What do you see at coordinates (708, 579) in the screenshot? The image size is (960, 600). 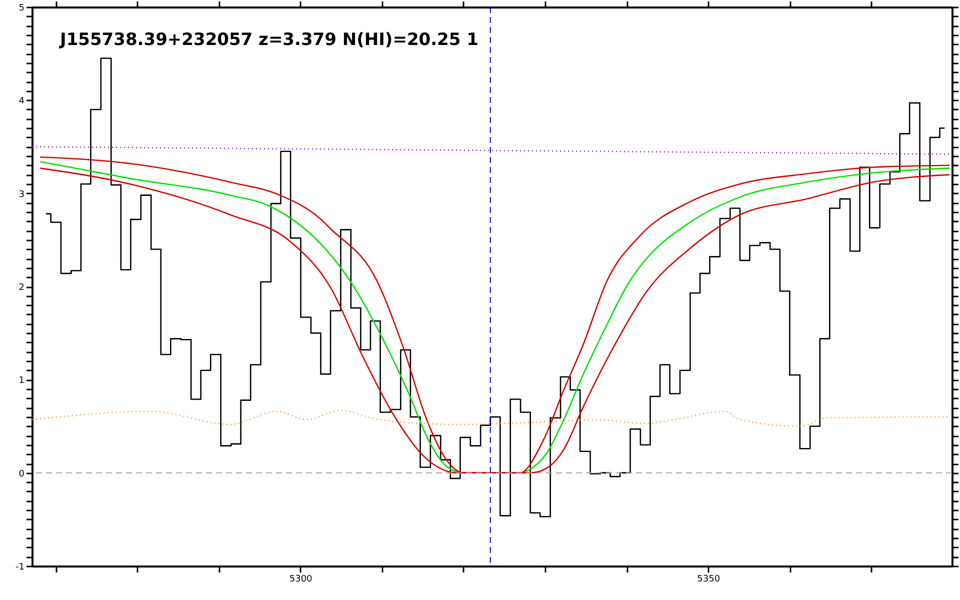 I see `x-tick-label: 5350` at bounding box center [708, 579].